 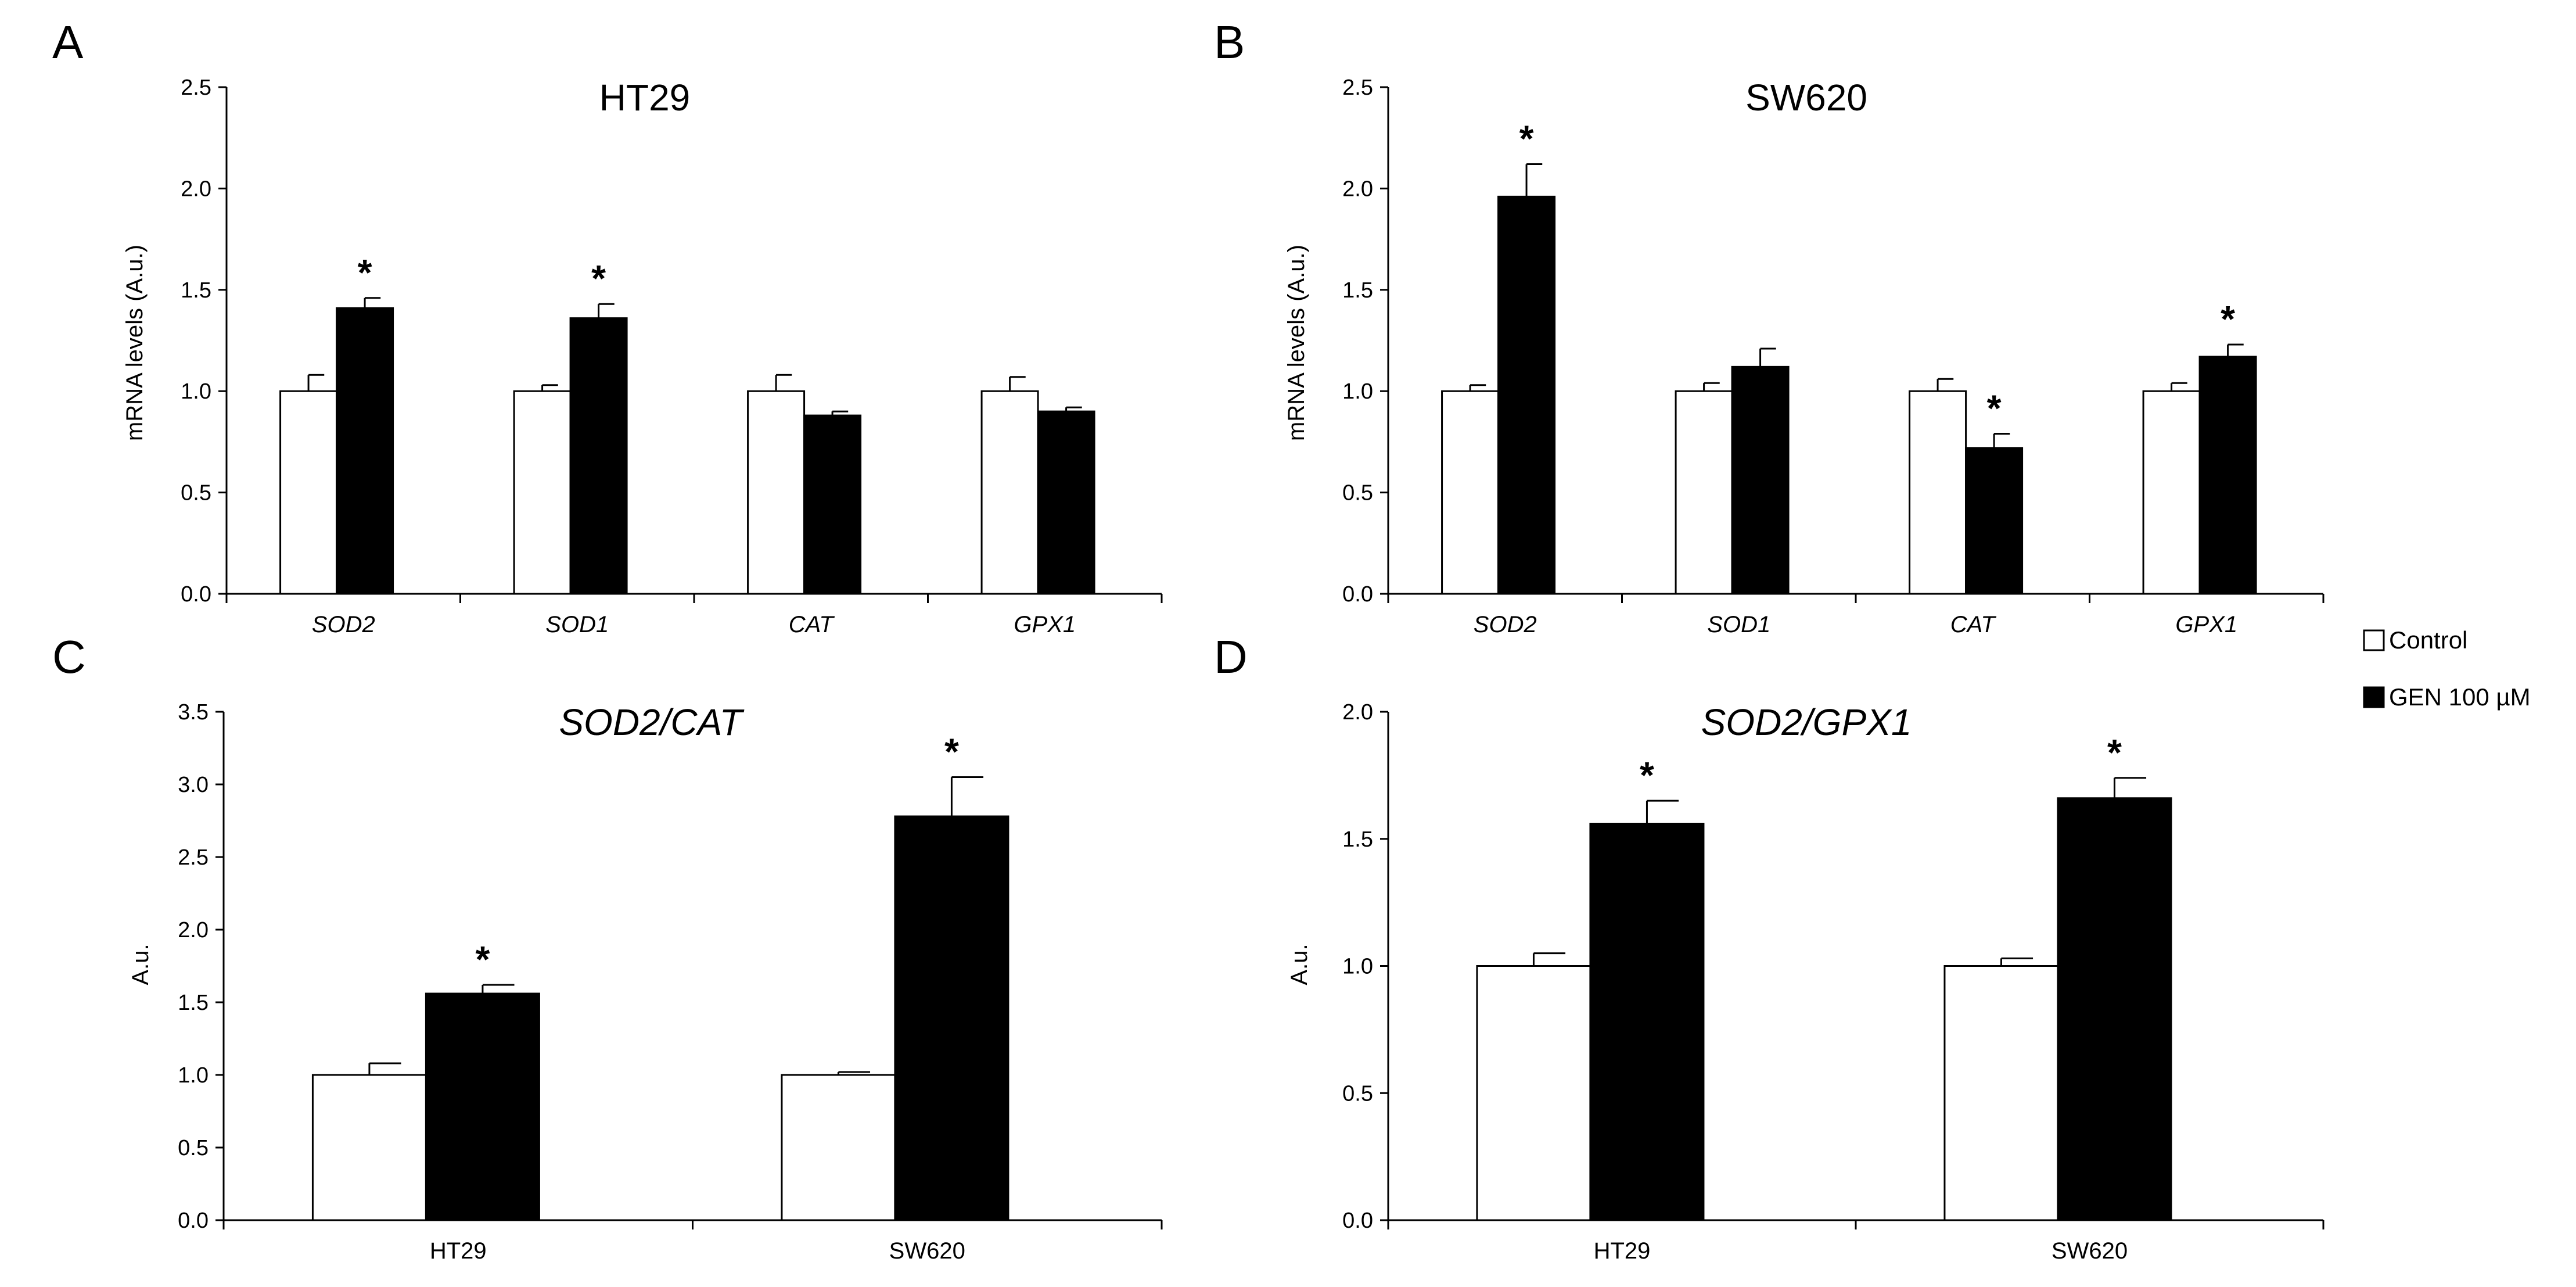 I want to click on chart-title: SOD2/GPX1, so click(x=1806, y=722).